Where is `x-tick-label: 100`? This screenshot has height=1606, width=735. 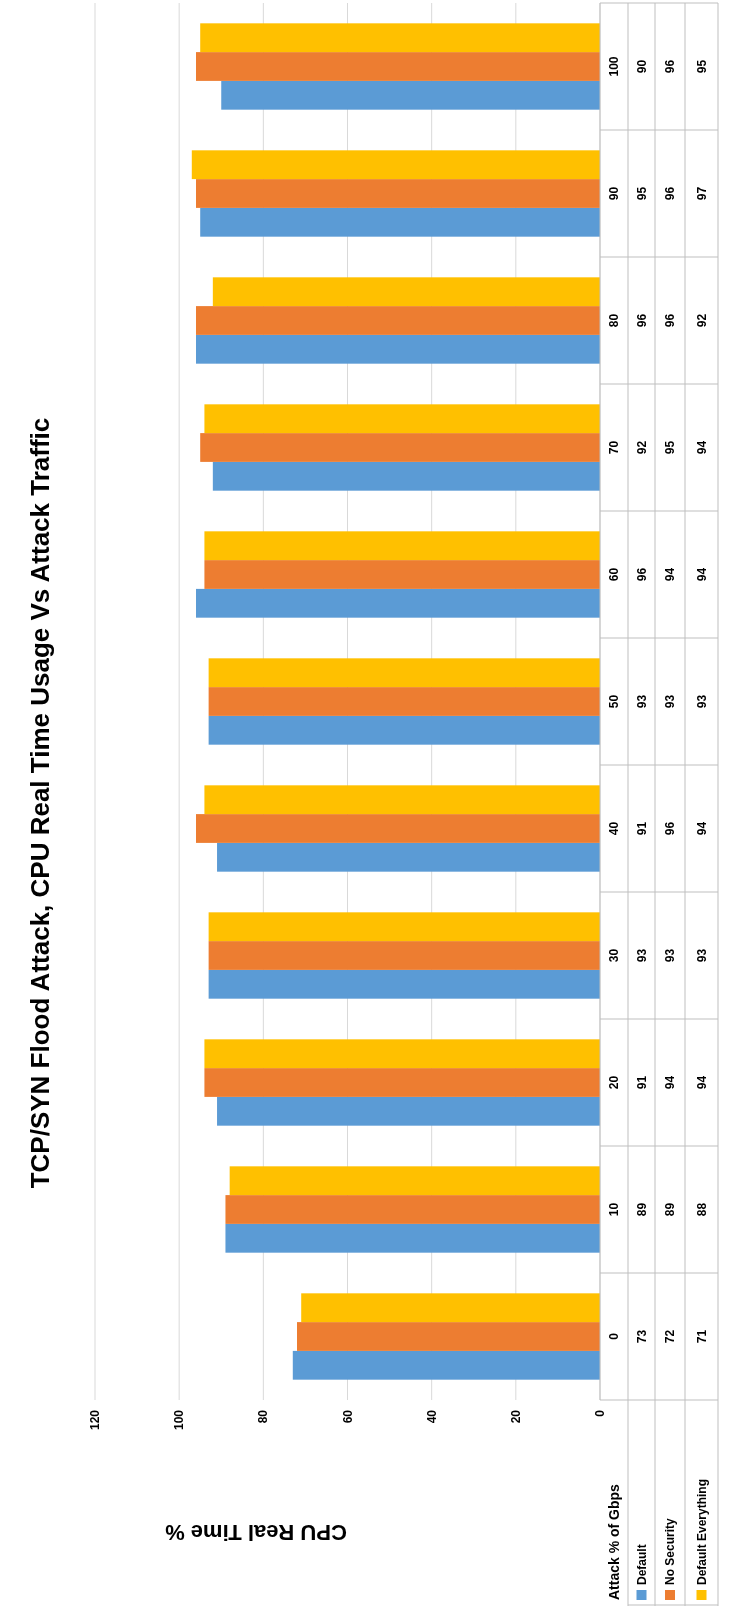 x-tick-label: 100 is located at coordinates (179, 1420).